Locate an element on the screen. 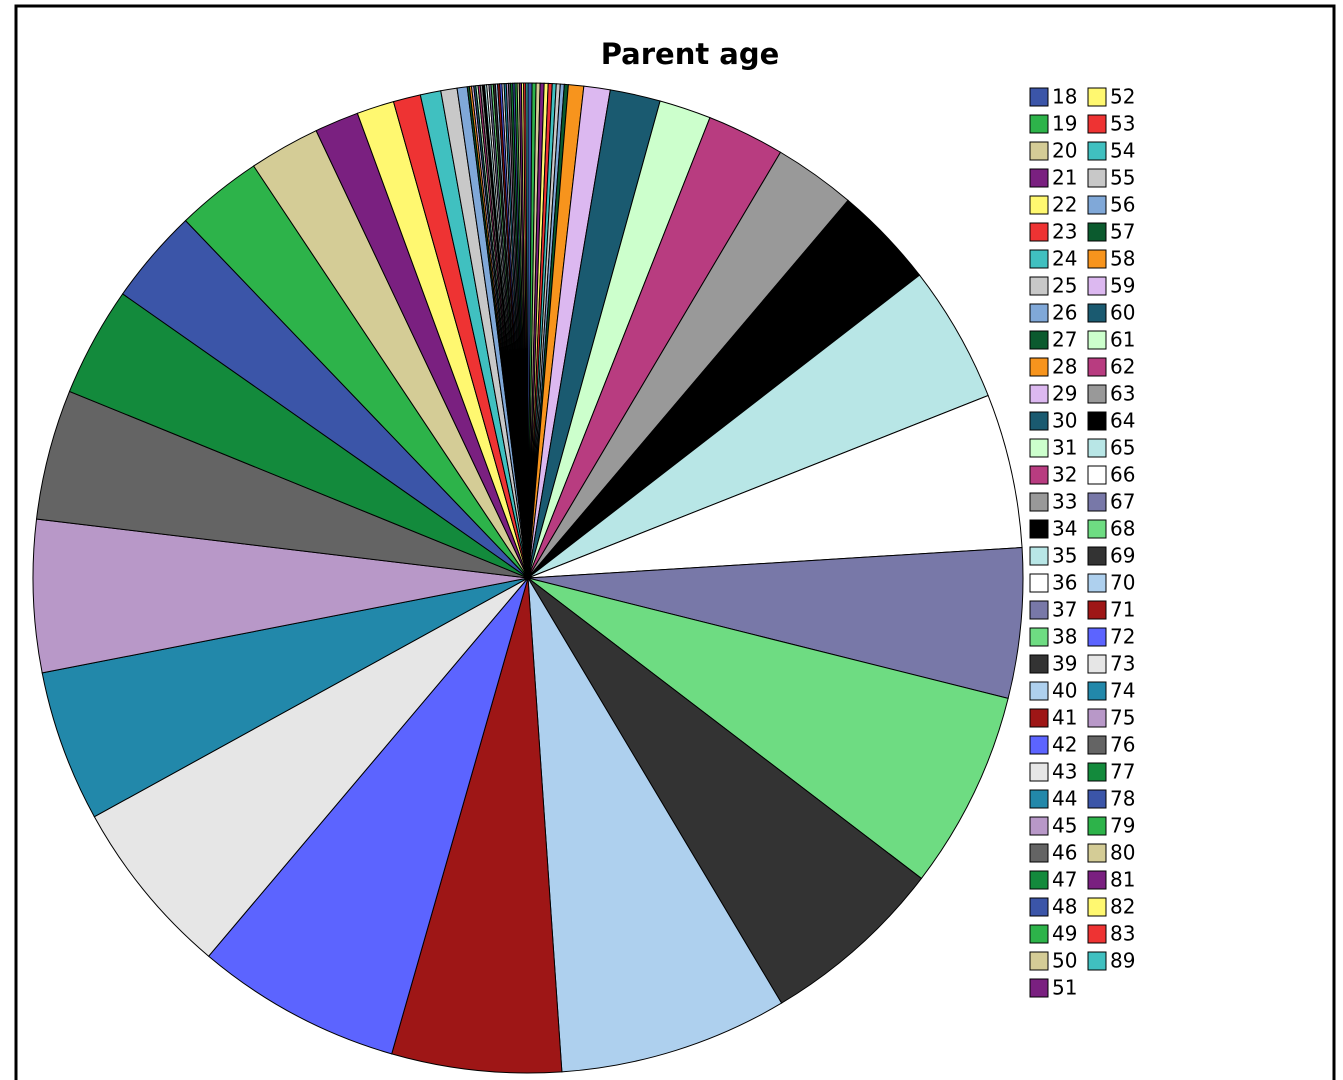 This screenshot has width=1343, height=1080. legend-label: 56 is located at coordinates (1122, 205).